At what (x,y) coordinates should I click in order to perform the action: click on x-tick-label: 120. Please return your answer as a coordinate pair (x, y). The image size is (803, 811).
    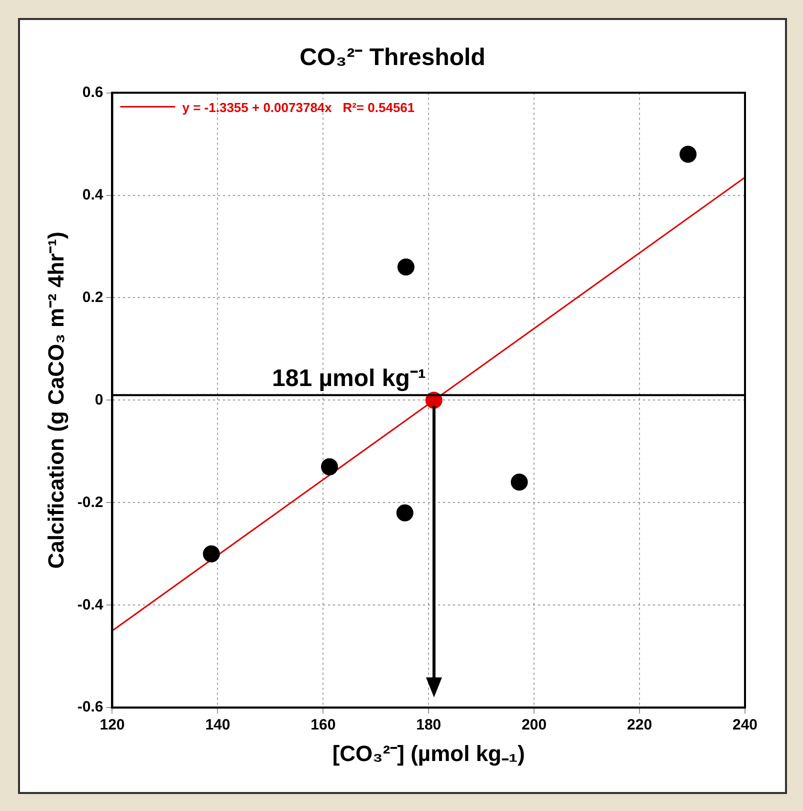
    Looking at the image, I should click on (112, 725).